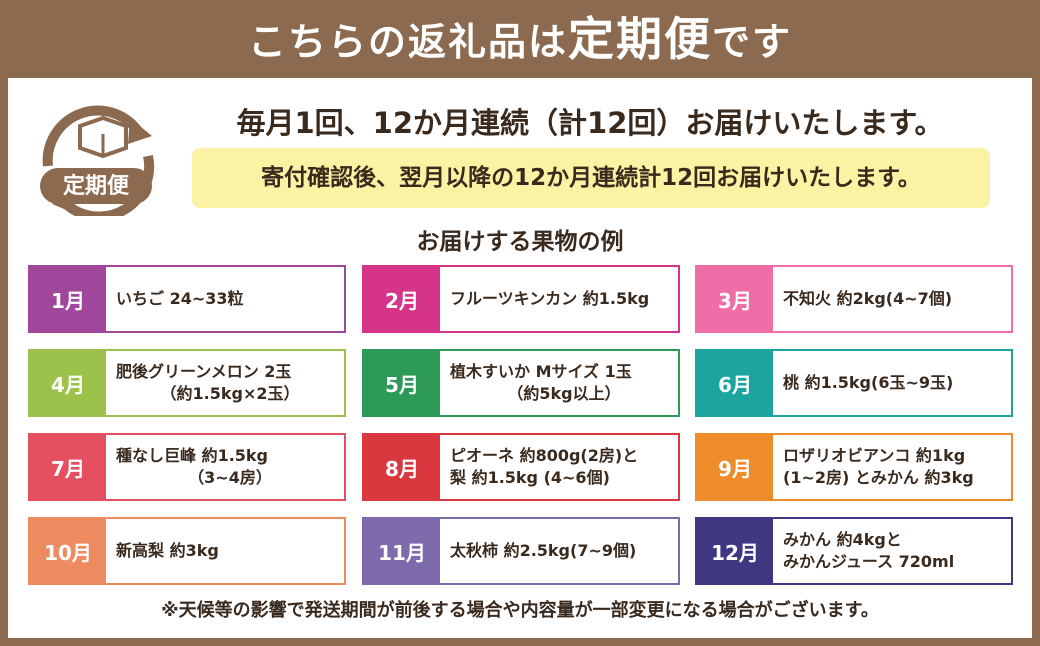 This screenshot has width=1040, height=646. What do you see at coordinates (225, 383) in the screenshot?
I see `month-items: 肥後グリーンメロン 2玉 （約1.5kg×2玉）` at bounding box center [225, 383].